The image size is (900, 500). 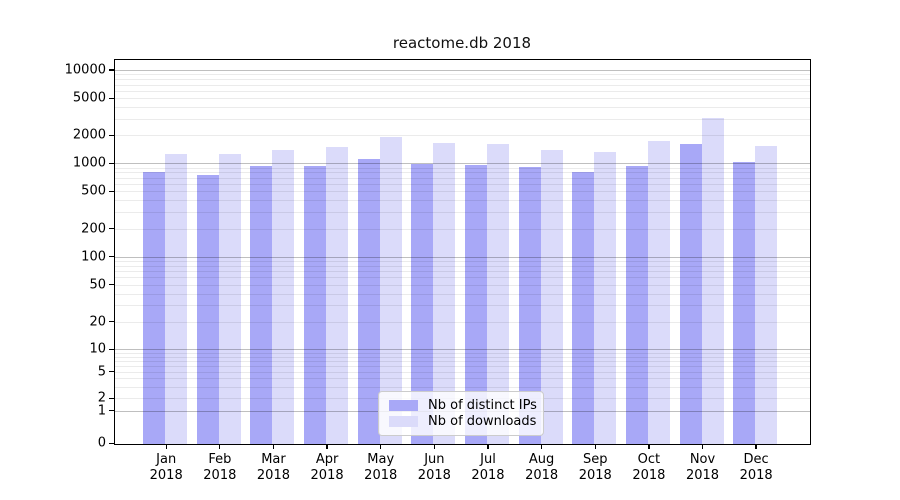 I want to click on x-tick-label: Aug 2018, so click(x=542, y=467).